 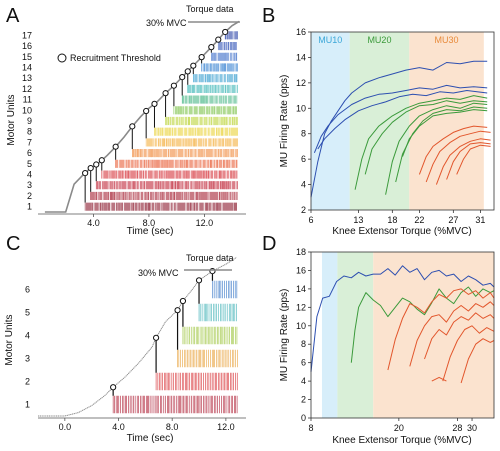 I want to click on y-tick-label: 6, so click(x=303, y=159).